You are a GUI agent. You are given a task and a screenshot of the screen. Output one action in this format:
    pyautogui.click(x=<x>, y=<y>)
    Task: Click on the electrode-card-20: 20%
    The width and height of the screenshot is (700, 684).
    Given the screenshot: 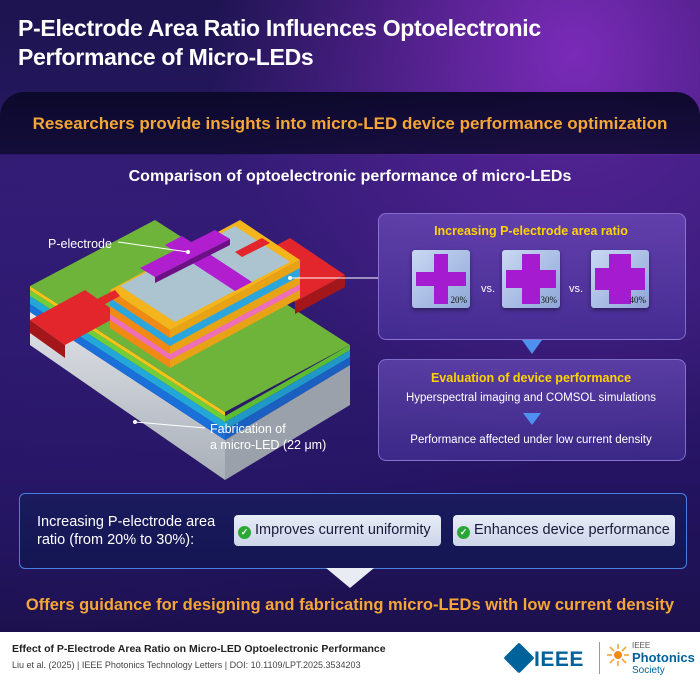 What is the action you would take?
    pyautogui.click(x=441, y=279)
    